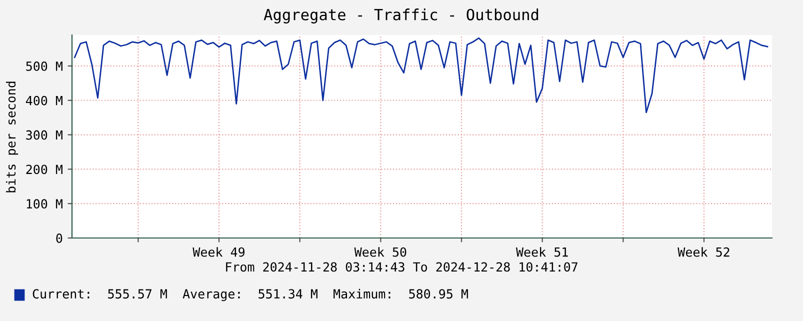 The image size is (803, 321). I want to click on x-axis-title: From 2024-11-28 03:14:43 To 2024-12-28 10:41:07, so click(402, 267).